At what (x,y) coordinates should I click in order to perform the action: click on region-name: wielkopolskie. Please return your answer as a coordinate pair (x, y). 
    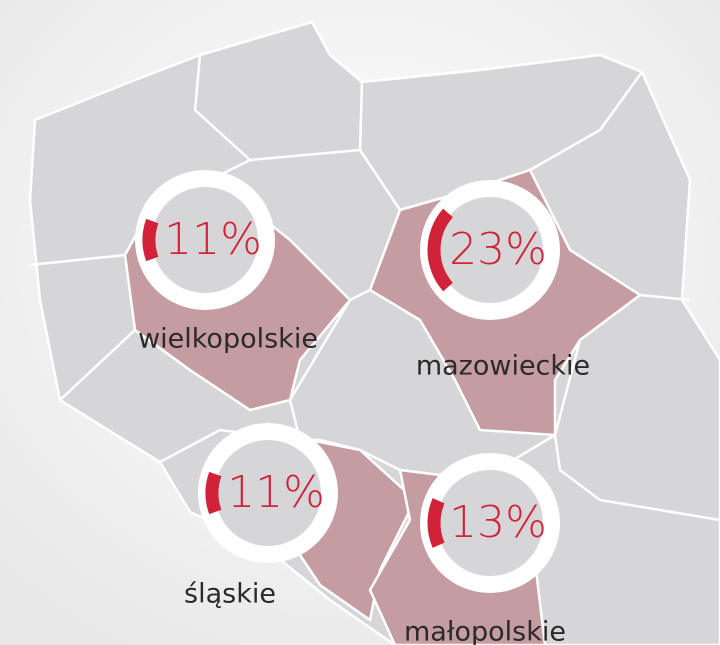
    Looking at the image, I should click on (228, 339).